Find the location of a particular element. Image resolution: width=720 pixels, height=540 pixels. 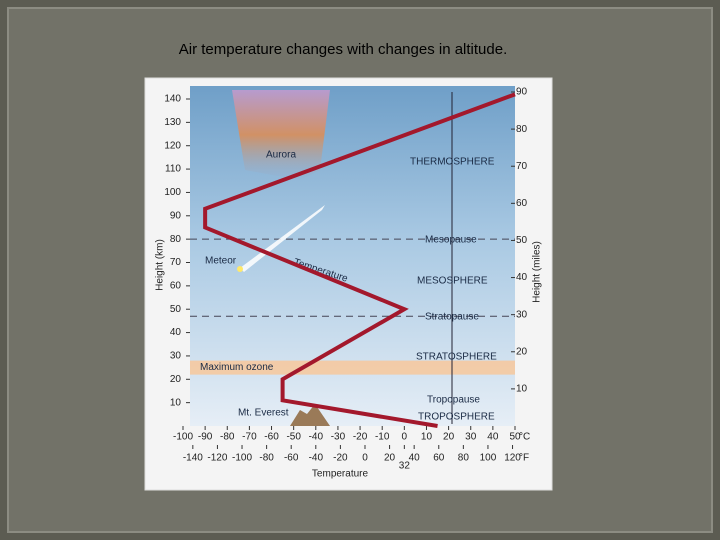

y2-tick-label: 40 is located at coordinates (522, 277).